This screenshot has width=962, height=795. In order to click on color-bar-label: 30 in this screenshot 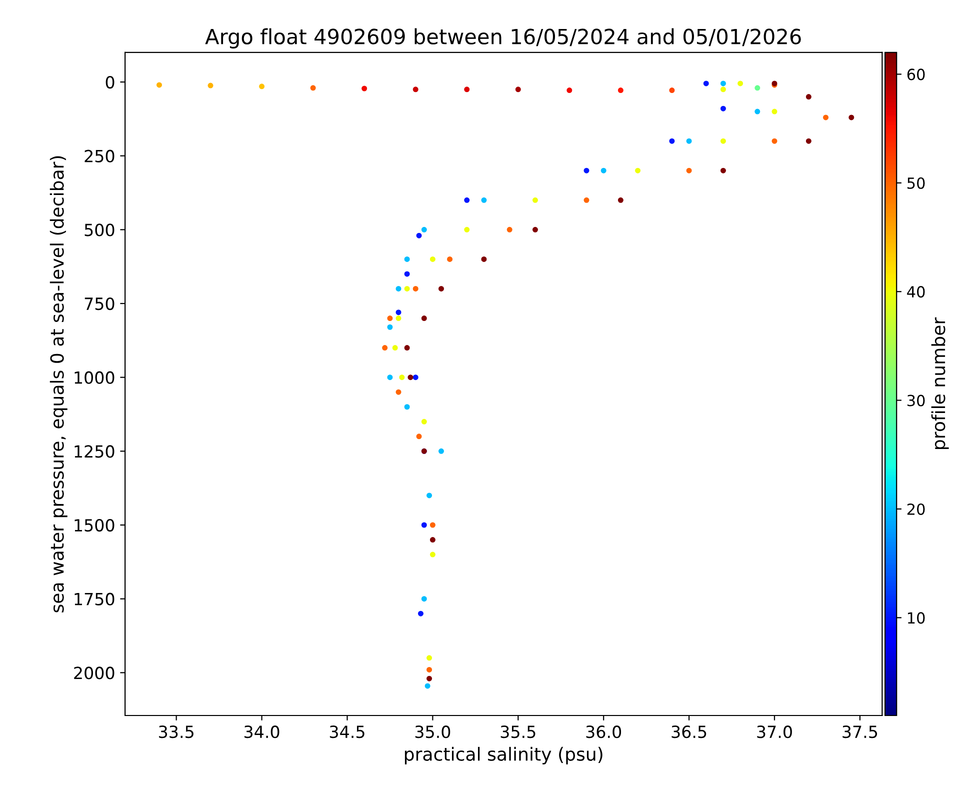, I will do `click(916, 400)`.